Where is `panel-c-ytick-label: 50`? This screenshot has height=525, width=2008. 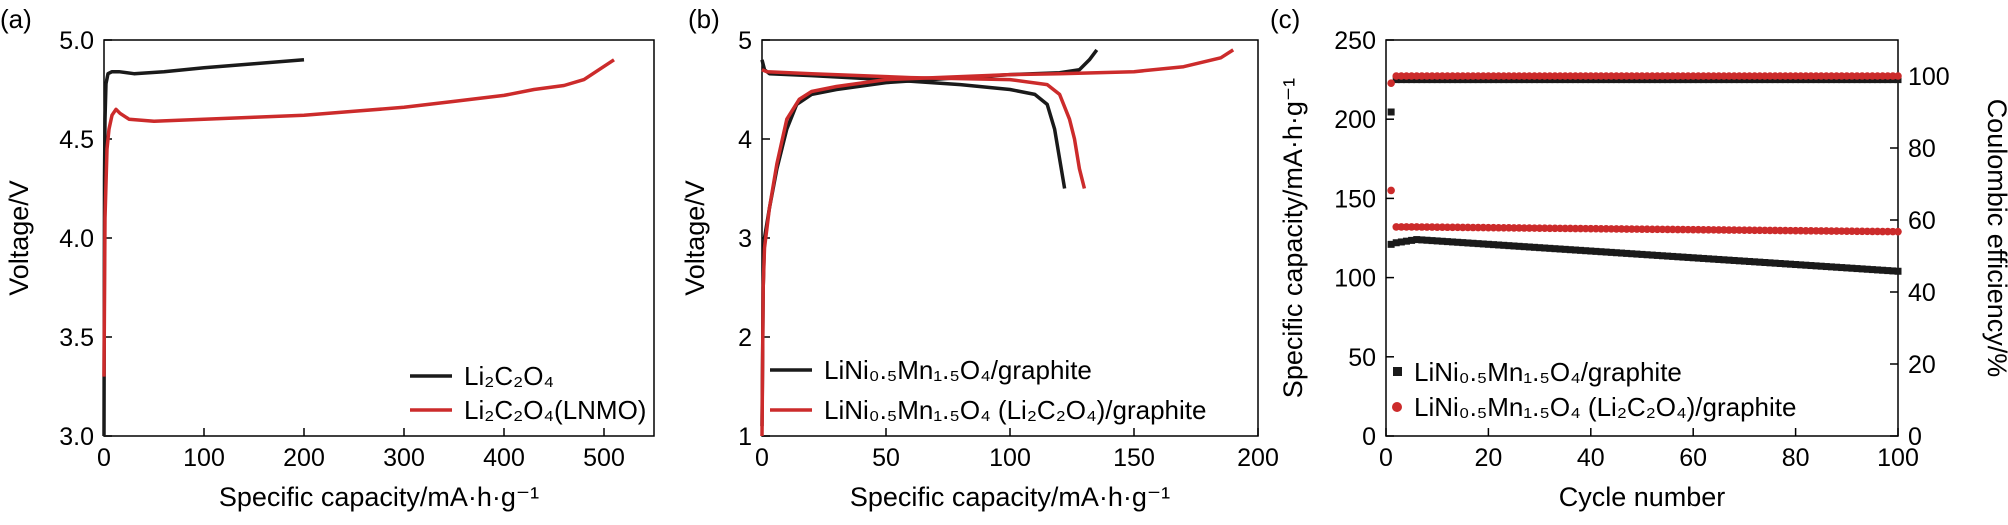 panel-c-ytick-label: 50 is located at coordinates (1362, 358).